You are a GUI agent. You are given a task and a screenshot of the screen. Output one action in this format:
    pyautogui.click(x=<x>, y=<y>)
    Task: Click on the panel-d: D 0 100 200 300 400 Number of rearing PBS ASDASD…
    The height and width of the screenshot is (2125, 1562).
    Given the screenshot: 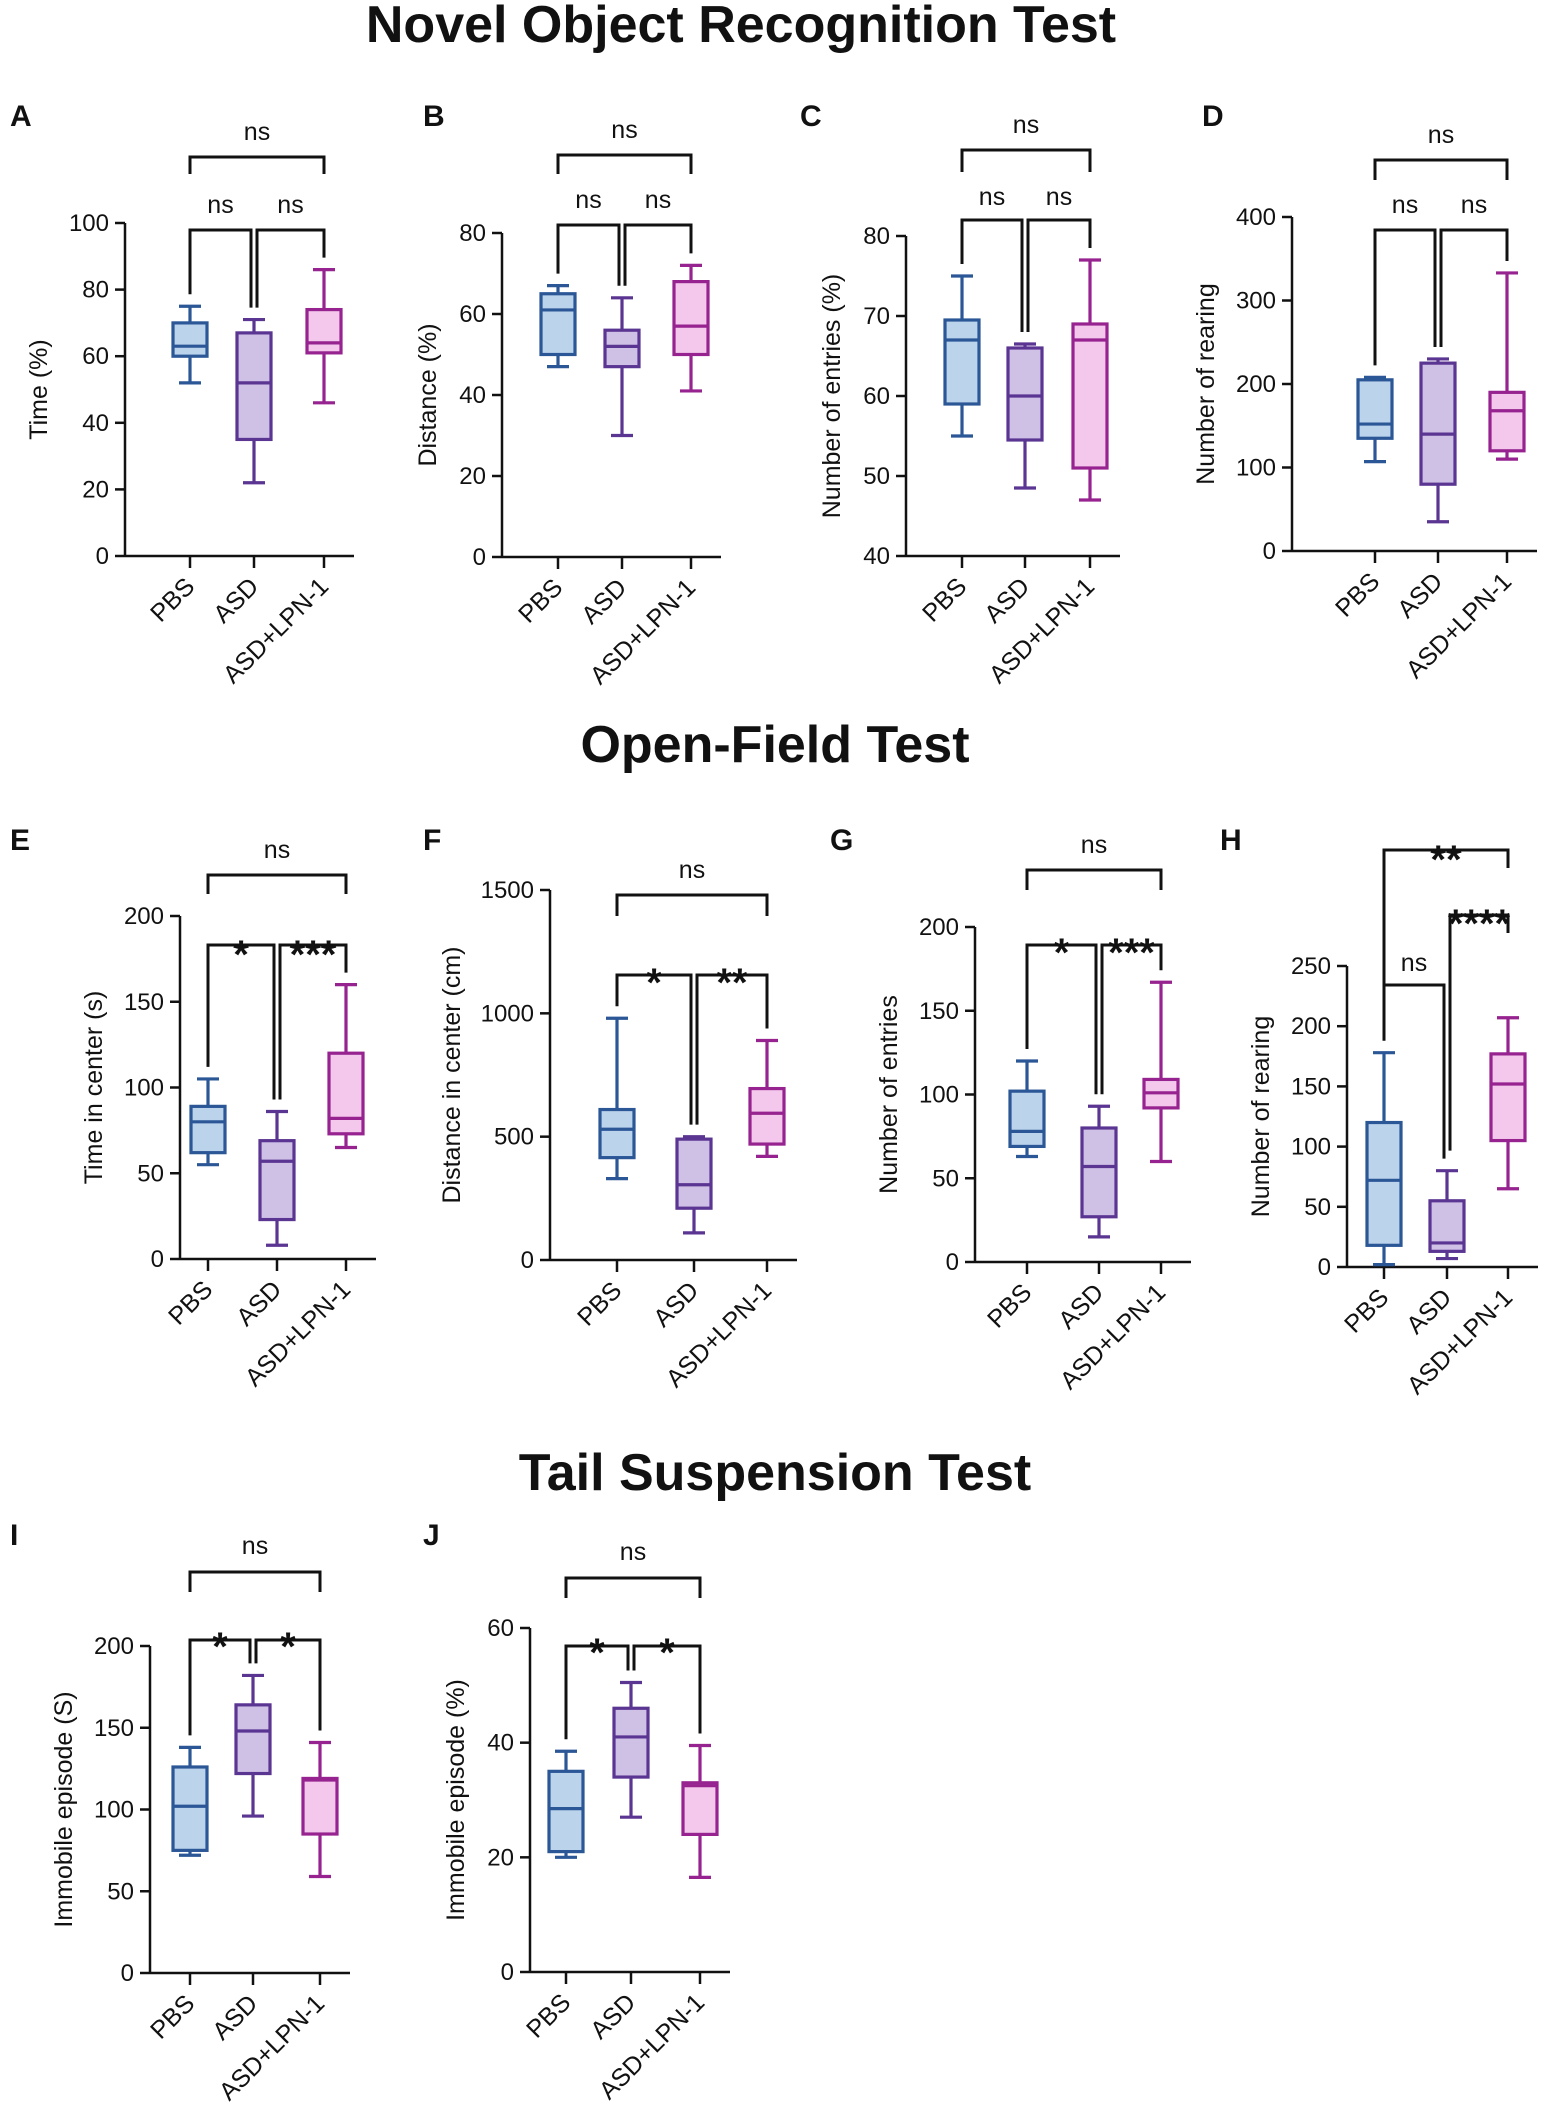 What is the action you would take?
    pyautogui.click(x=1364, y=392)
    